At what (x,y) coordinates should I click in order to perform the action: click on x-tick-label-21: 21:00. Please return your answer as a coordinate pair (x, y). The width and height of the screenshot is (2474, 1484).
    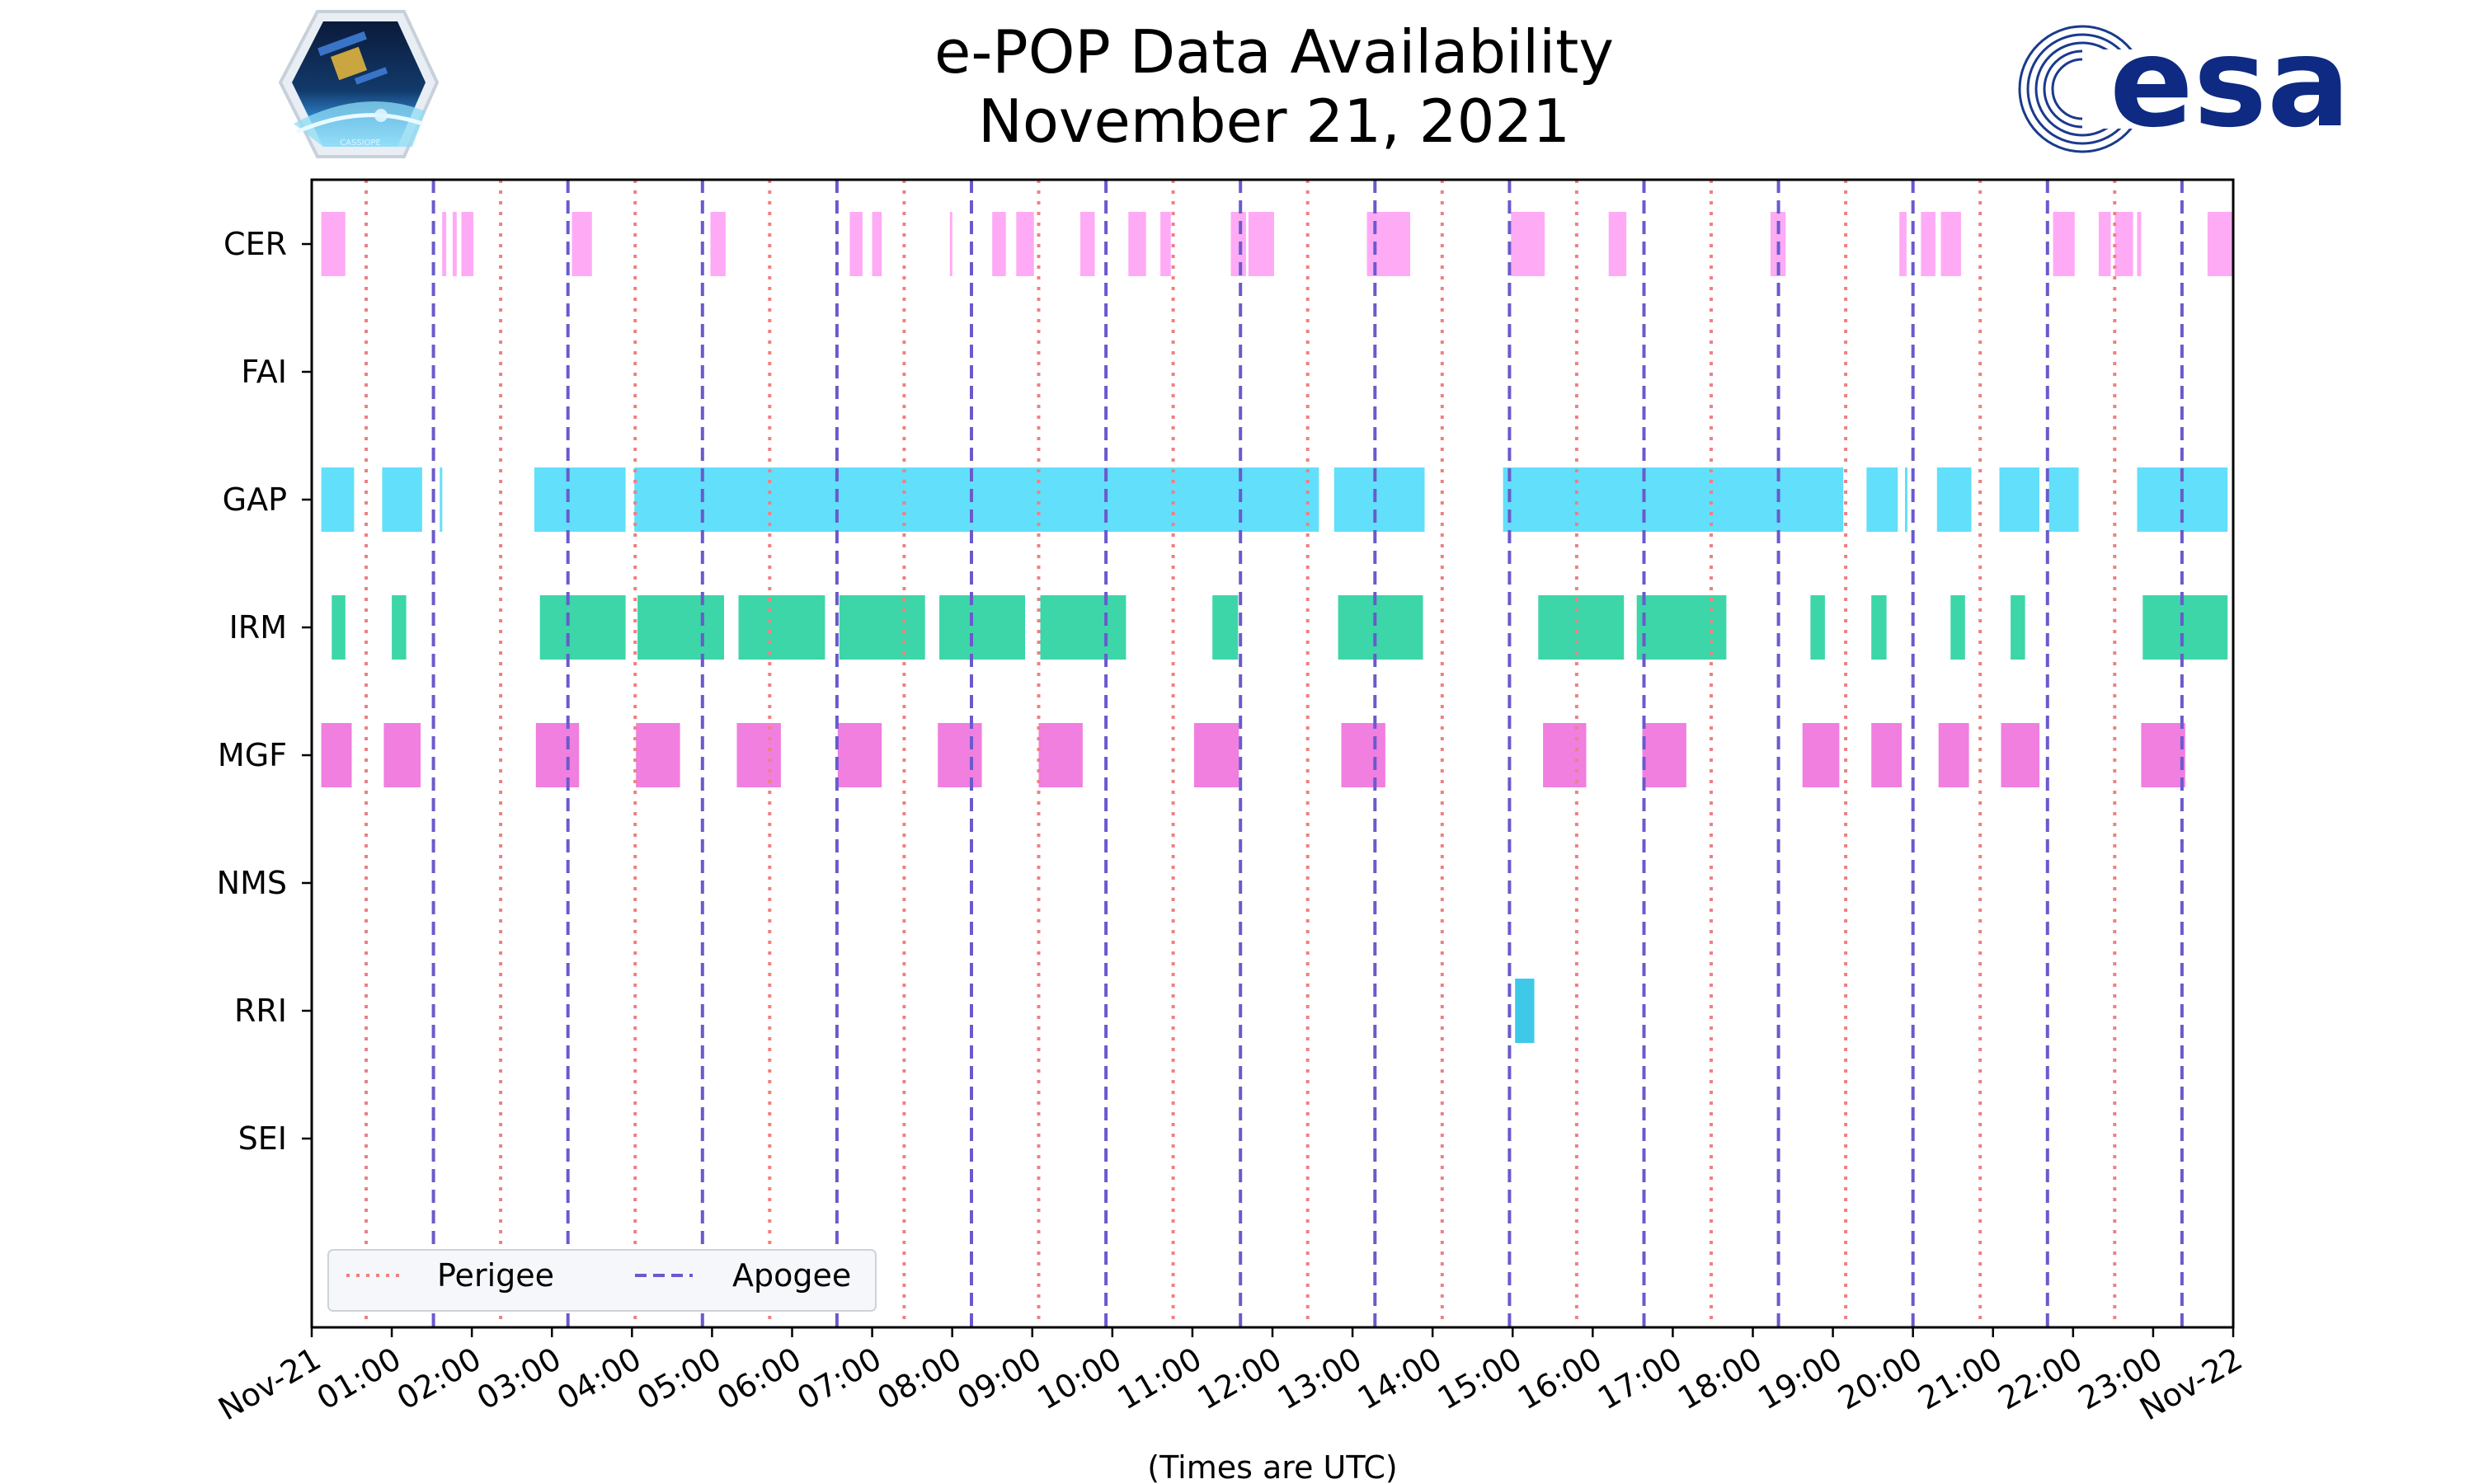
    Looking at the image, I should click on (1960, 1379).